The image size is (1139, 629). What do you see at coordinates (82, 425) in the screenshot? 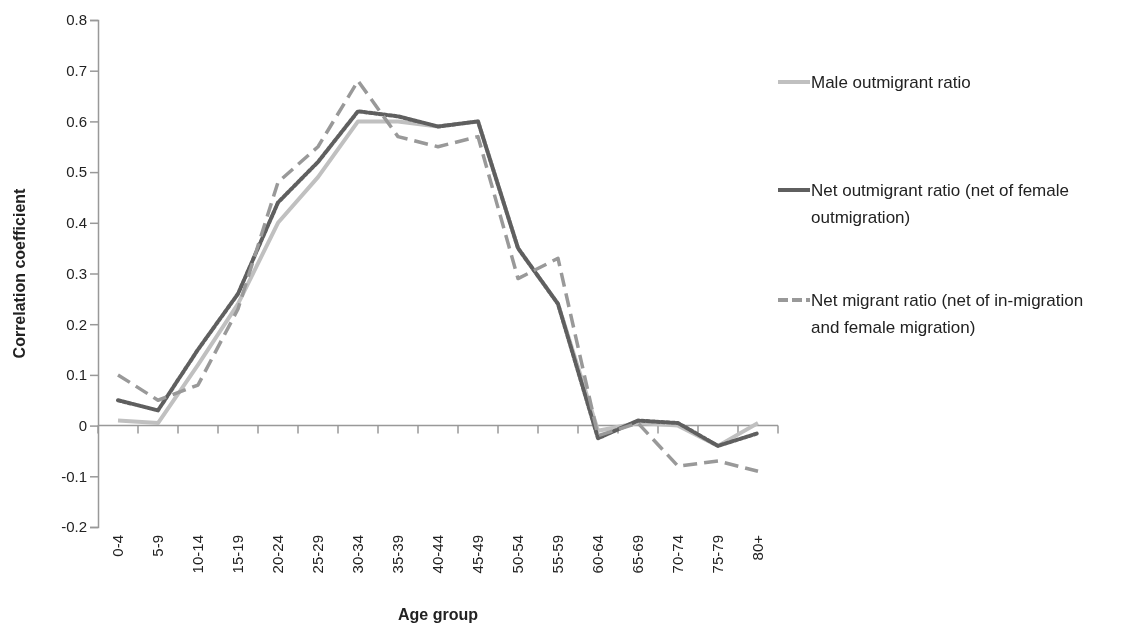
I see `y-tick-label: 0` at bounding box center [82, 425].